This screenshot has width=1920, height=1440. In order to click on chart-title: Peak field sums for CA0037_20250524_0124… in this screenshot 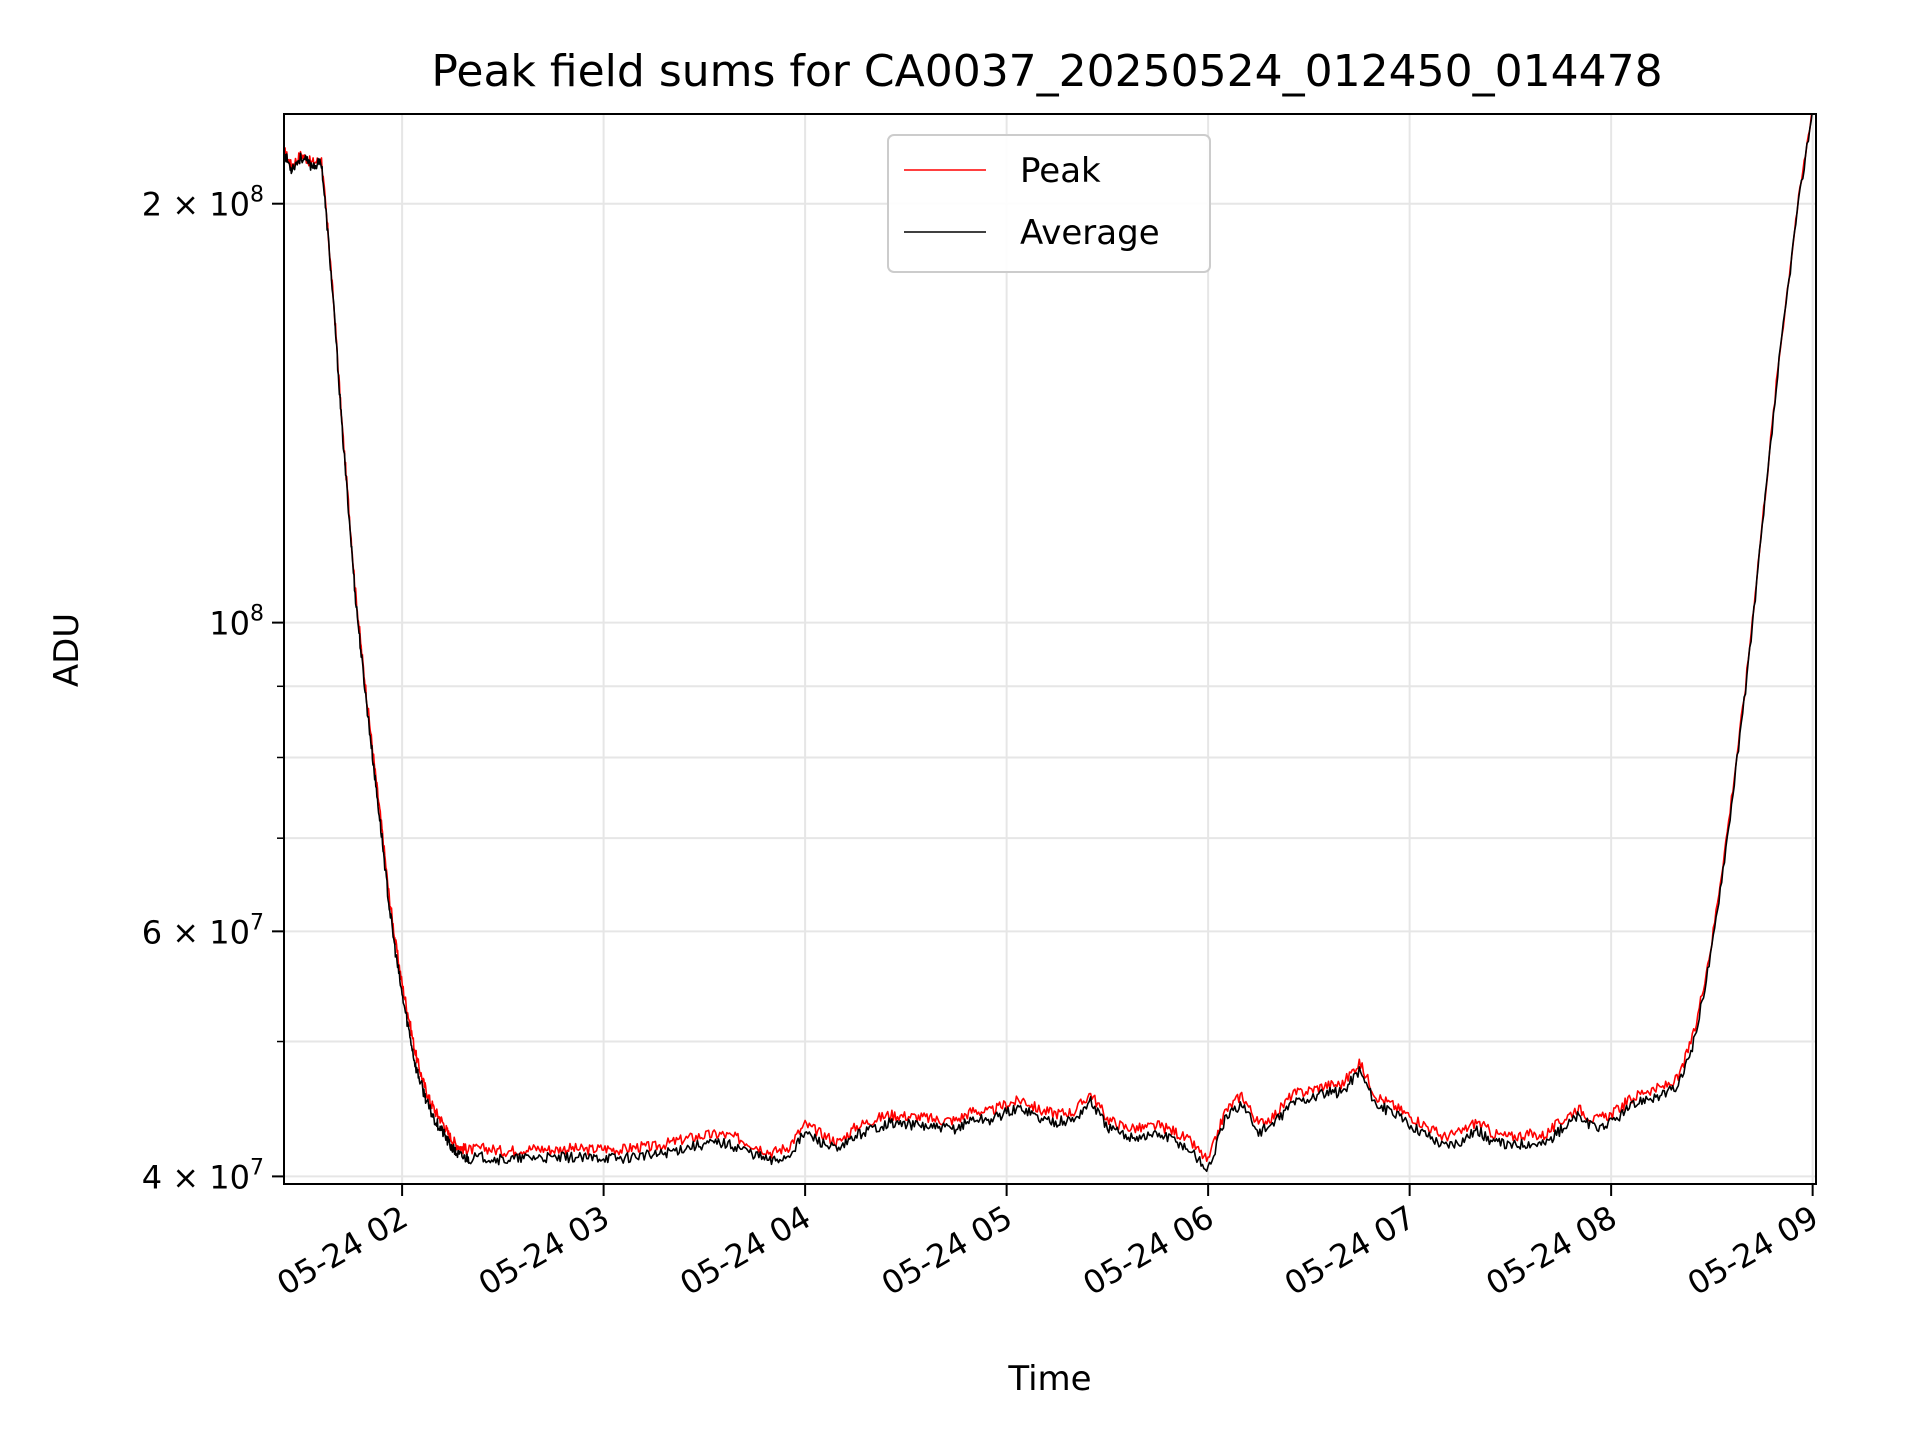, I will do `click(1046, 71)`.